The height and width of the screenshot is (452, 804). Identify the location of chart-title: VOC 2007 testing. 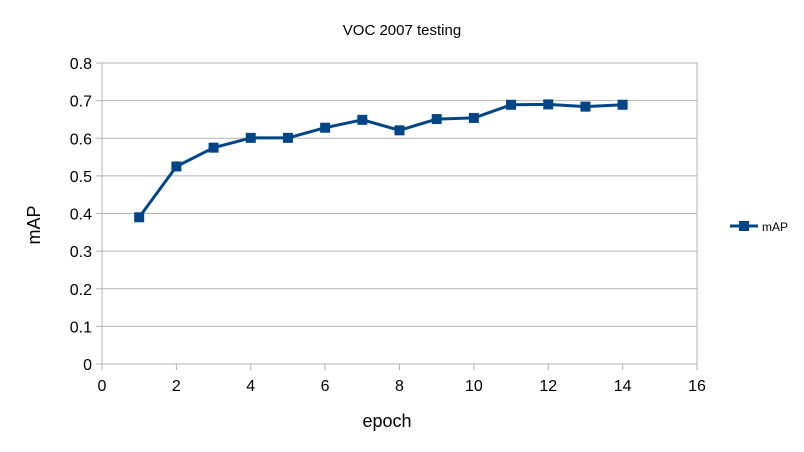
(402, 30).